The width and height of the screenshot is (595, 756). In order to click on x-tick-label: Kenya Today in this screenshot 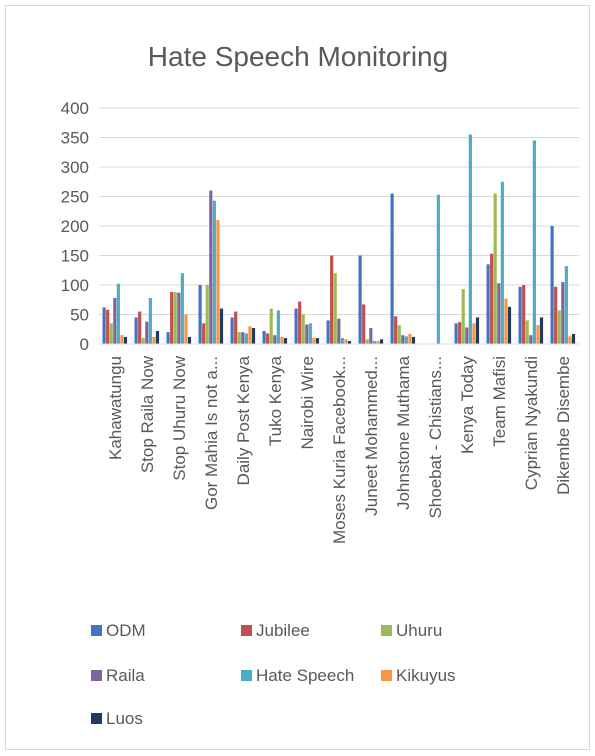, I will do `click(467, 405)`.